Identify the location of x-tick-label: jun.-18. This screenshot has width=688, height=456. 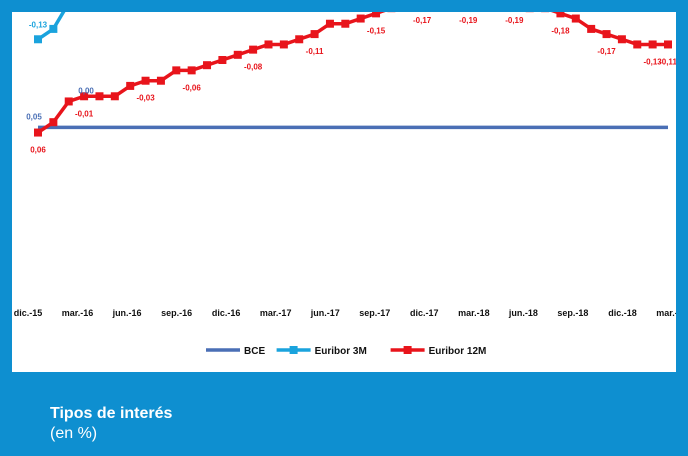
(523, 313).